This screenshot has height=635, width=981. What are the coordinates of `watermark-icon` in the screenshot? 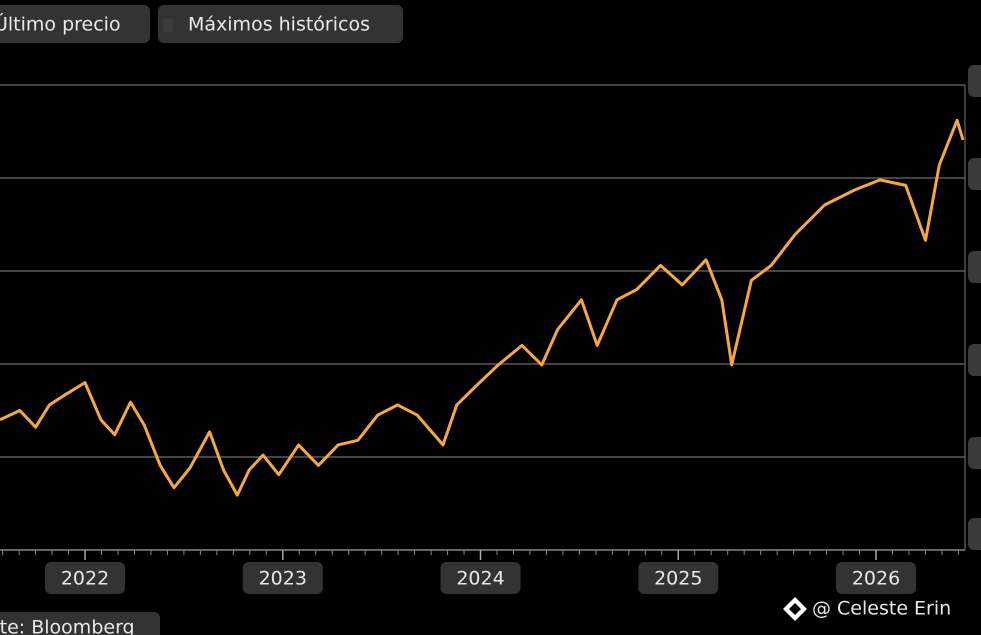 It's located at (795, 609).